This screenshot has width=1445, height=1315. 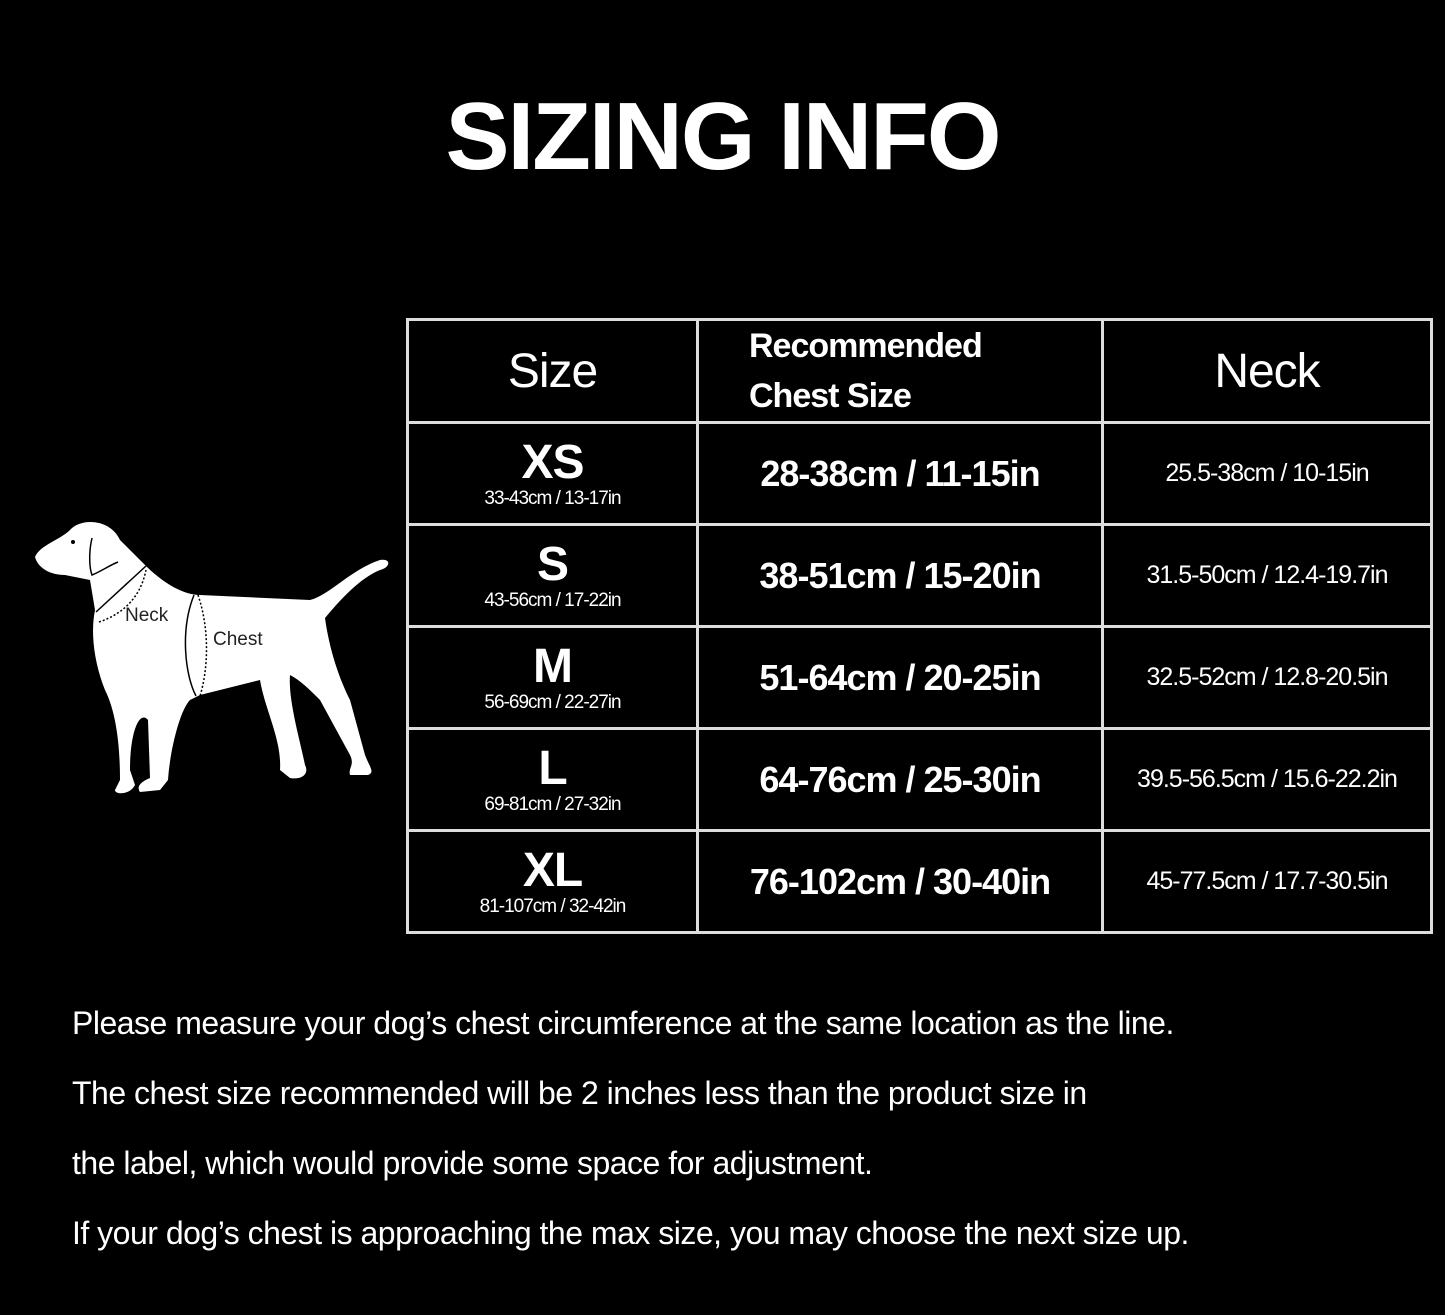 I want to click on dog-silhouette, so click(x=212, y=657).